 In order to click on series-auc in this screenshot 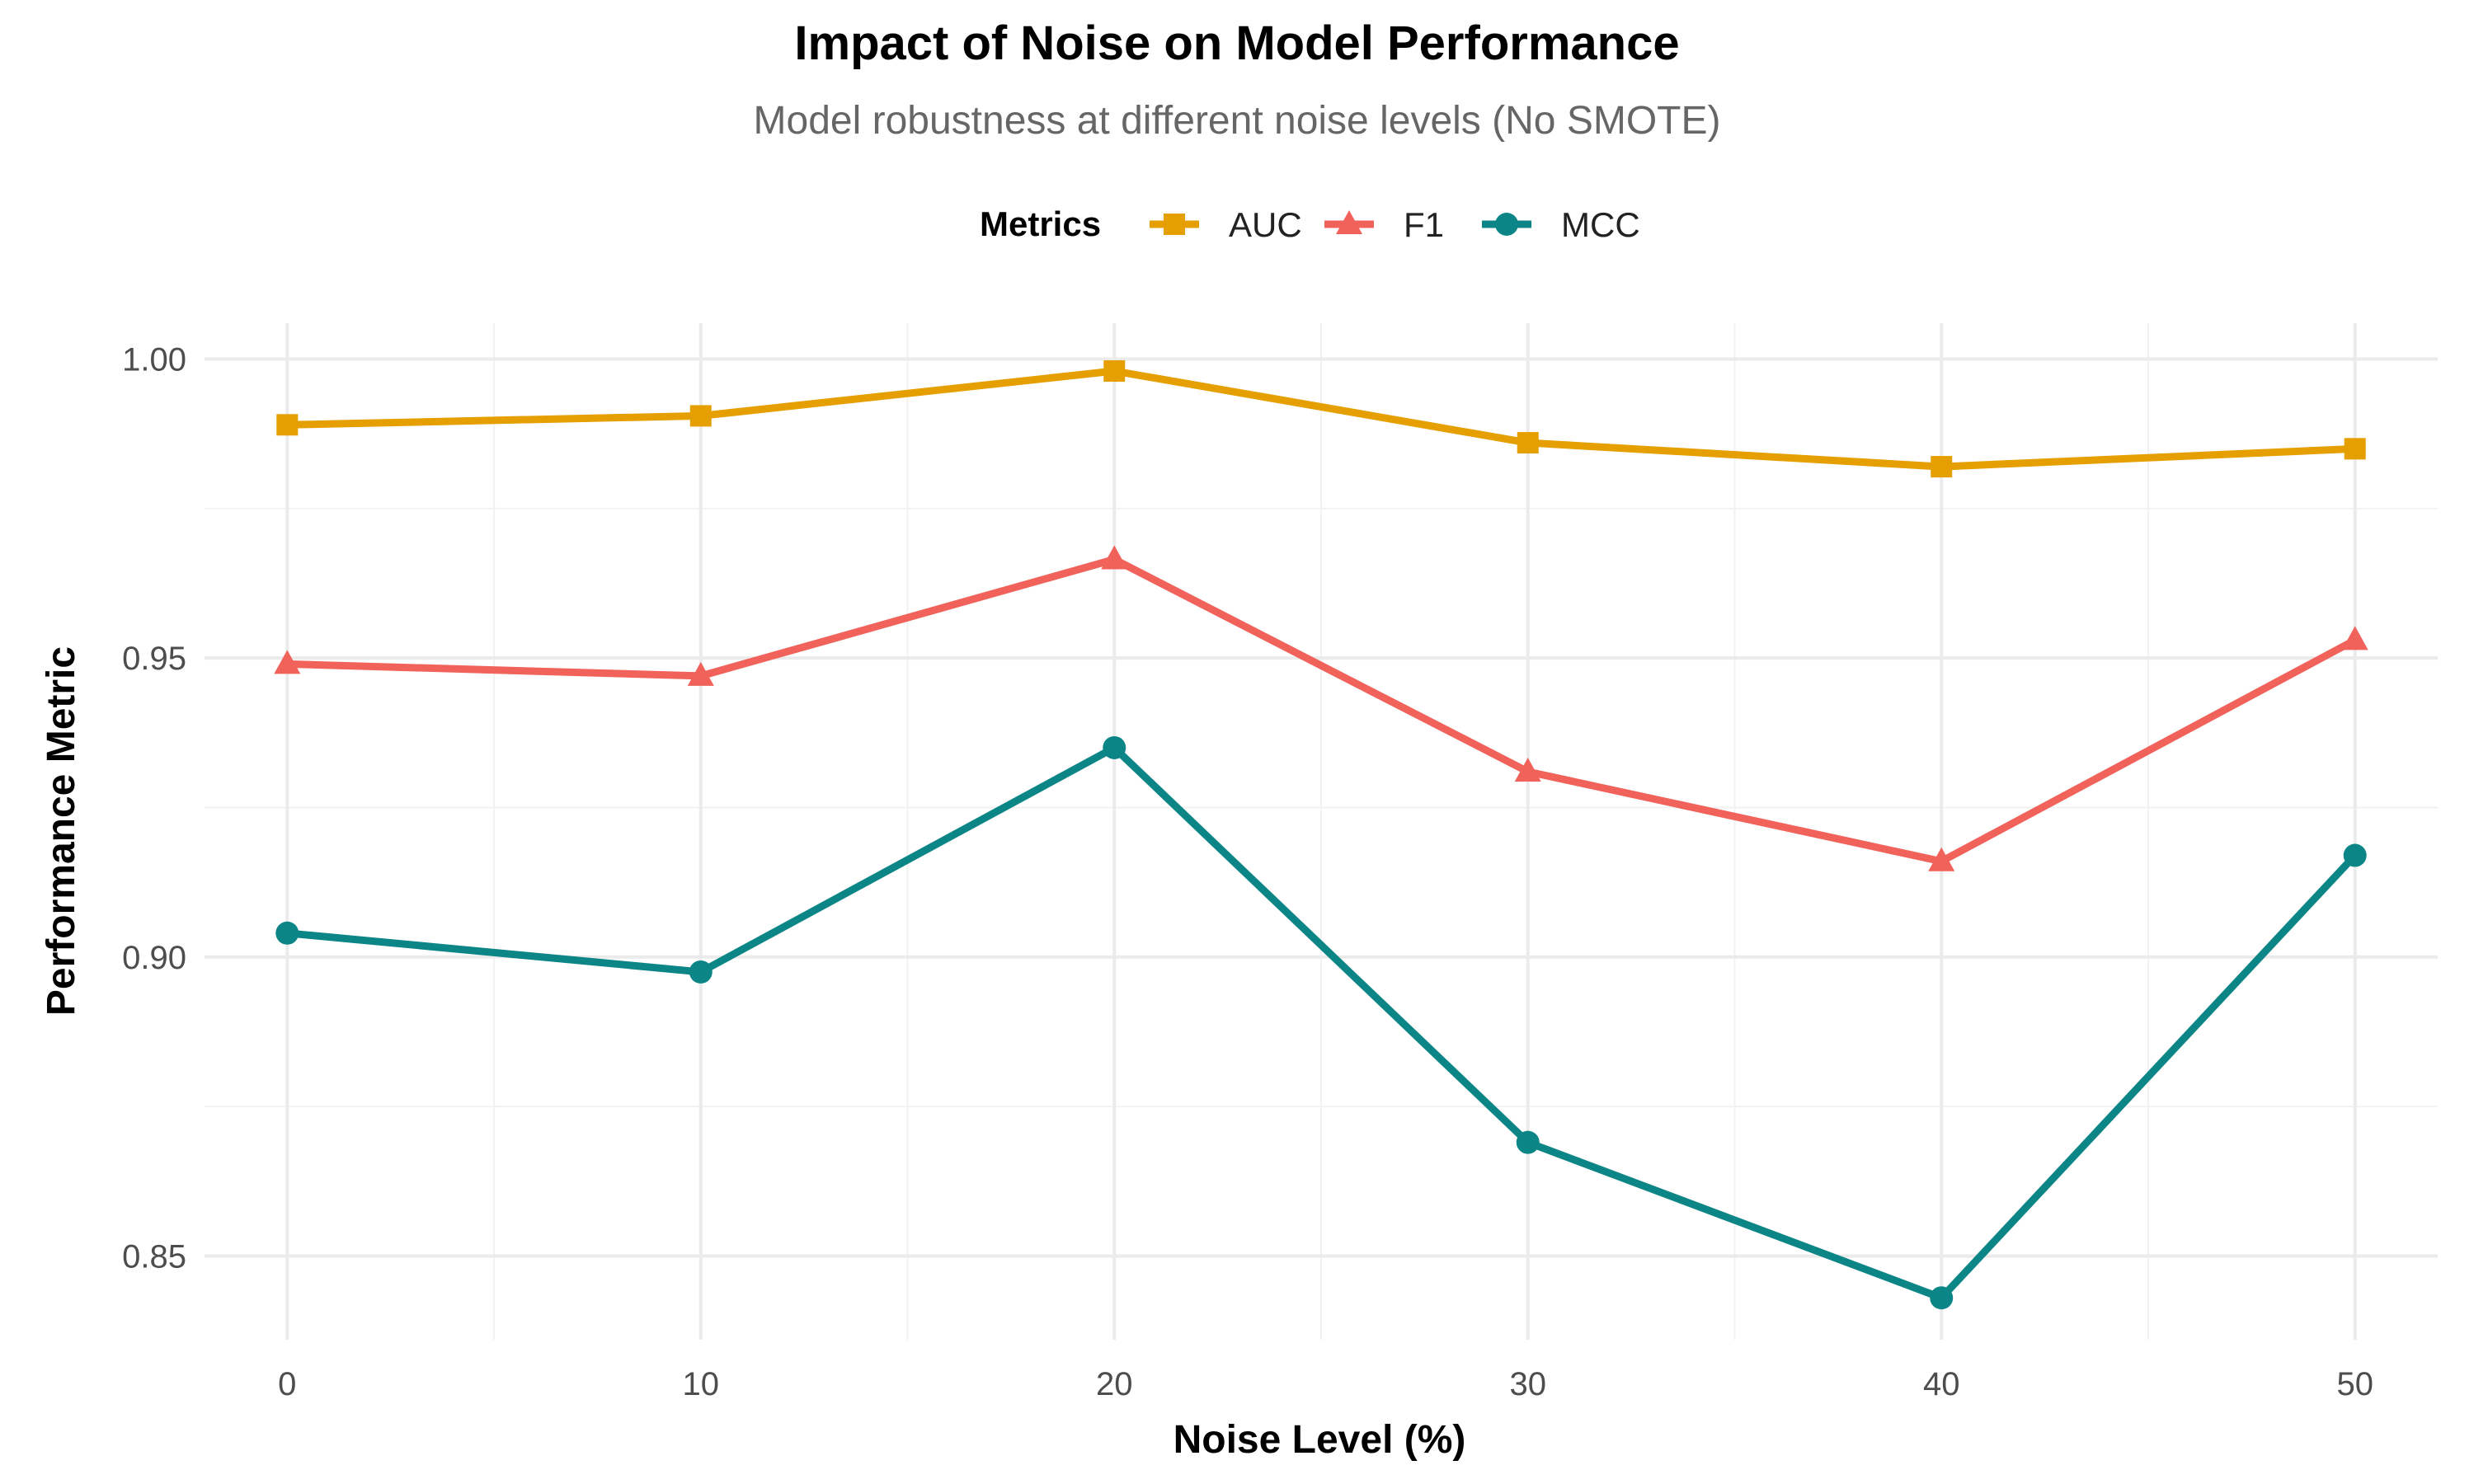, I will do `click(1321, 419)`.